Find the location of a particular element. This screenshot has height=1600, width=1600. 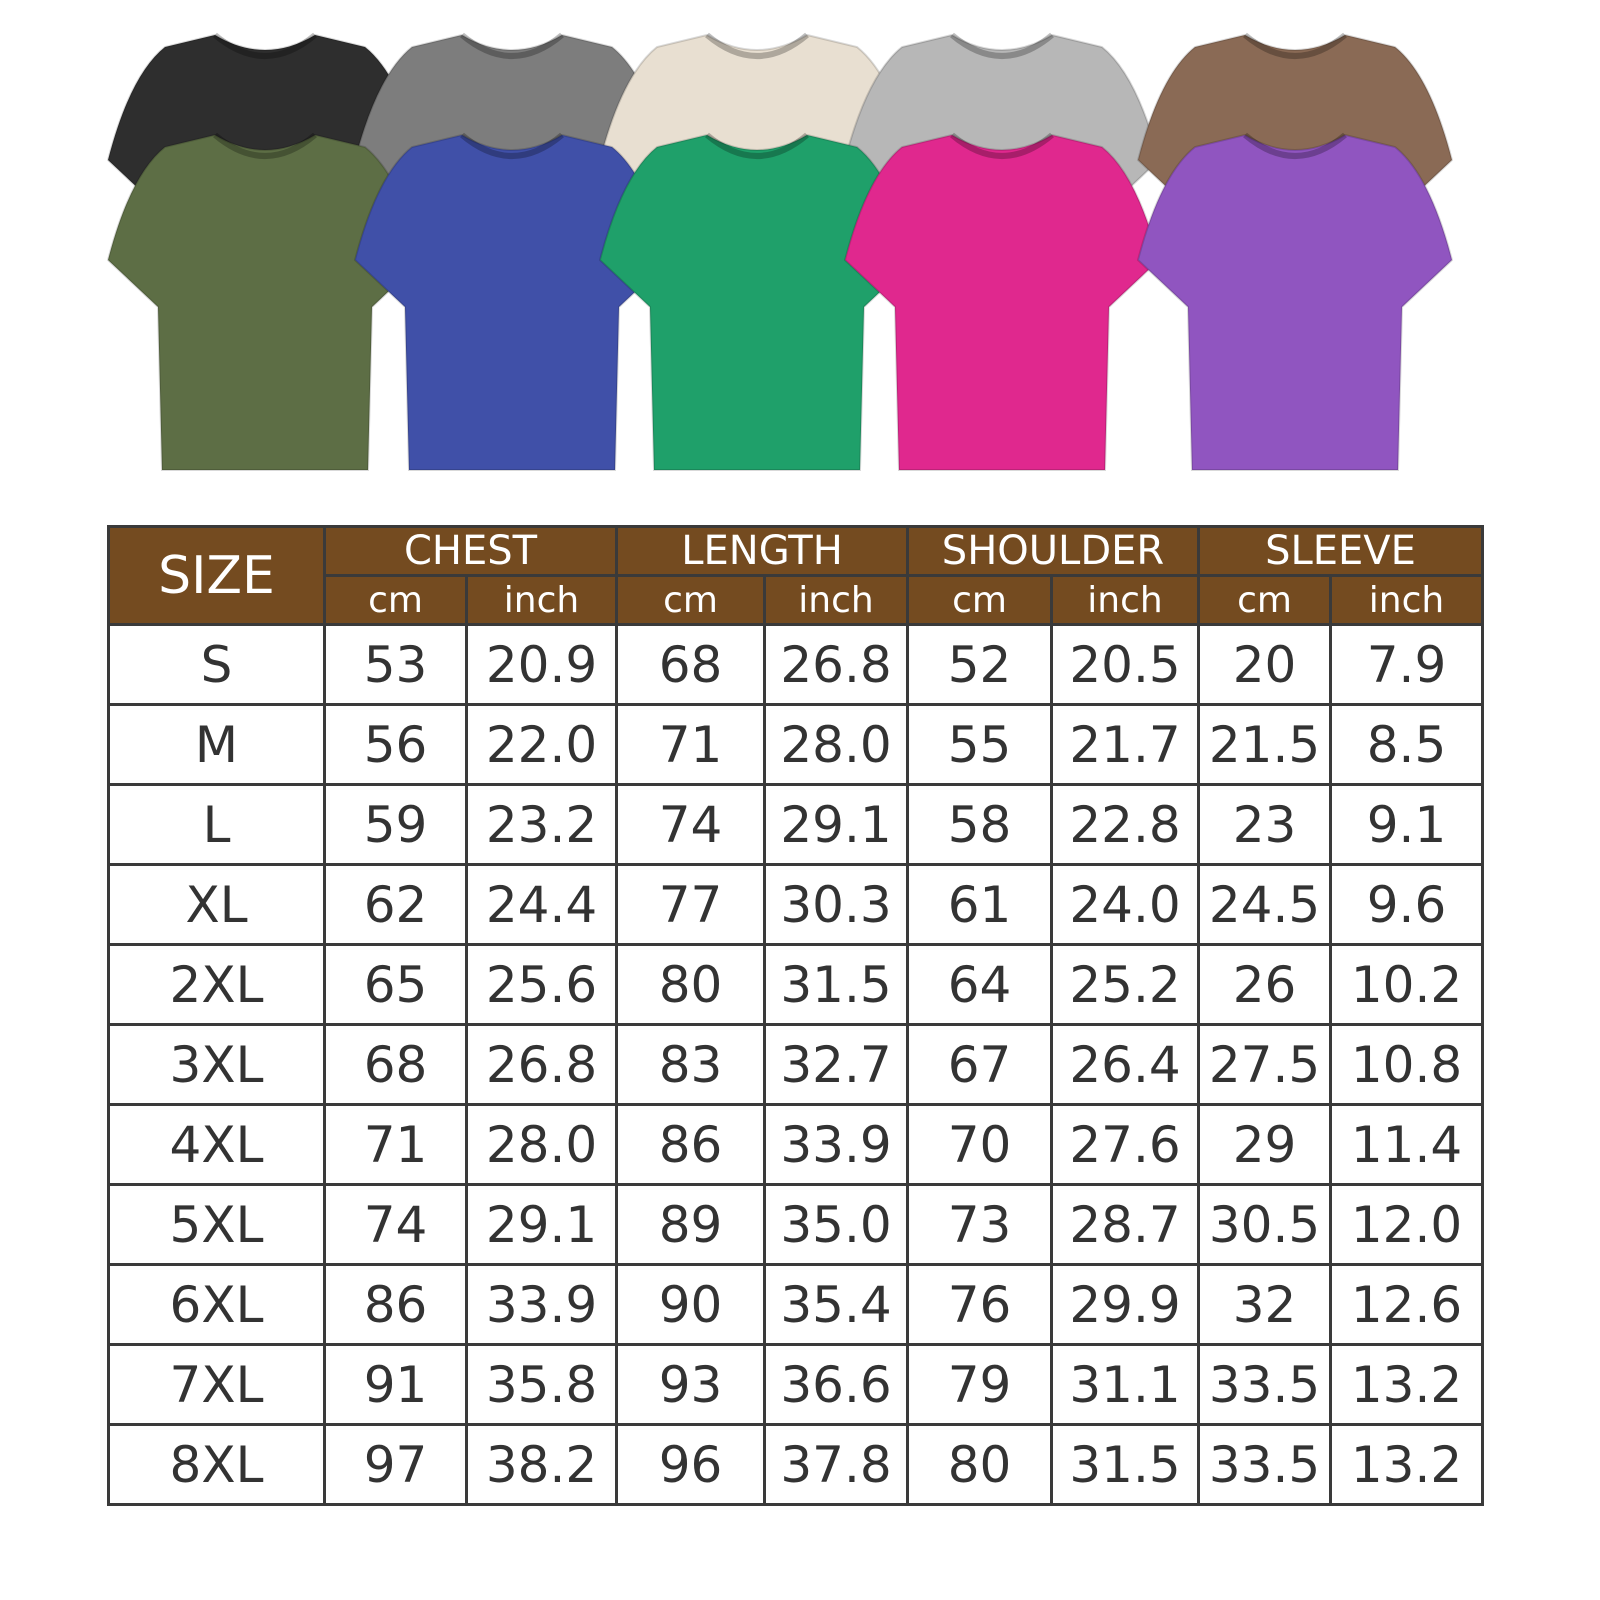

measurement-cell: 29.1 is located at coordinates (836, 824).